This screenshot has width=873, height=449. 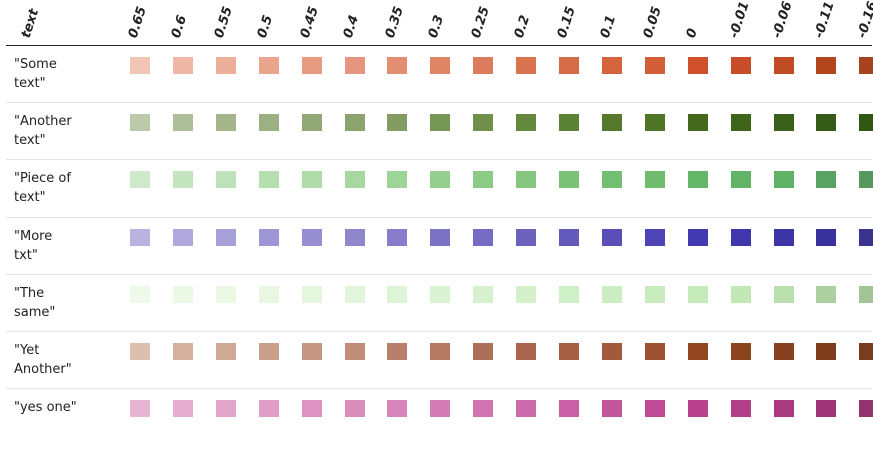 What do you see at coordinates (35, 74) in the screenshot?
I see `row-label: "Some text"` at bounding box center [35, 74].